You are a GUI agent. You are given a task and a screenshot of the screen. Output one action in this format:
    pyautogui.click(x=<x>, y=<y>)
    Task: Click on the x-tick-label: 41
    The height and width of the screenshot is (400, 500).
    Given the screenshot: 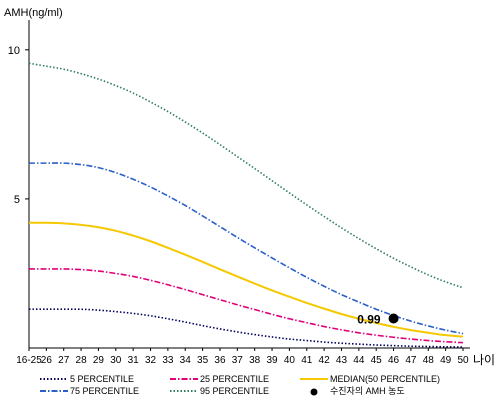 What is the action you would take?
    pyautogui.click(x=307, y=360)
    